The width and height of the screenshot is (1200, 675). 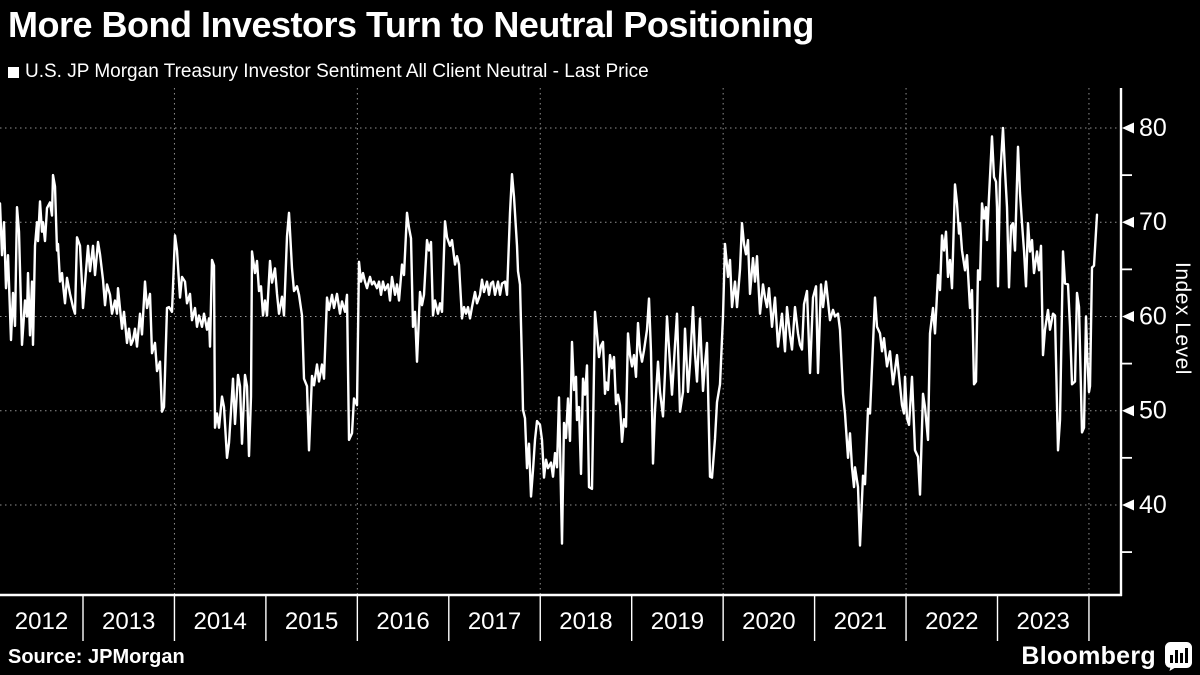 What do you see at coordinates (860, 621) in the screenshot?
I see `x-axis-year-label: 2021` at bounding box center [860, 621].